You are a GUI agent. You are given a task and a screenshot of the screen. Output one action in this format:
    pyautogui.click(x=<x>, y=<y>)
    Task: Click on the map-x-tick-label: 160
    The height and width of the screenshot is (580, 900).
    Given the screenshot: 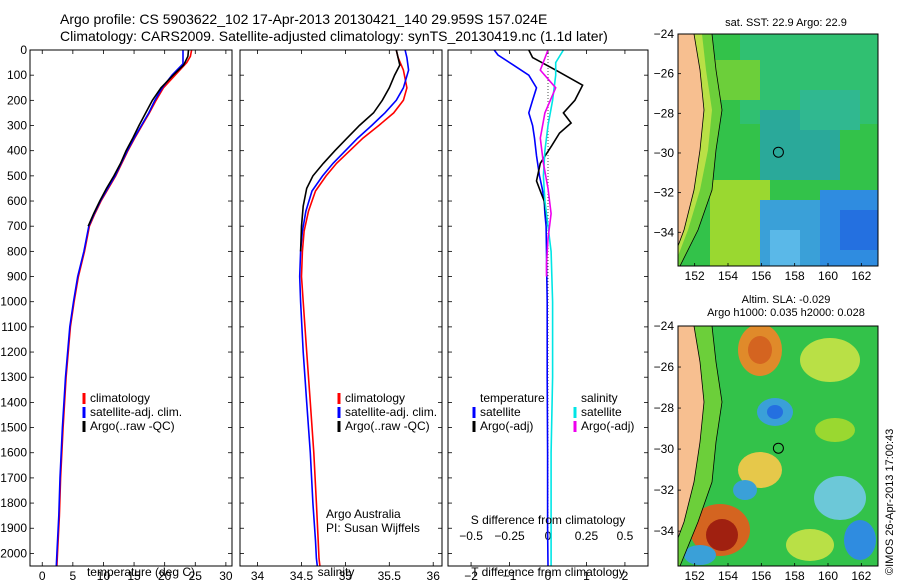 What is the action you would take?
    pyautogui.click(x=828, y=574)
    